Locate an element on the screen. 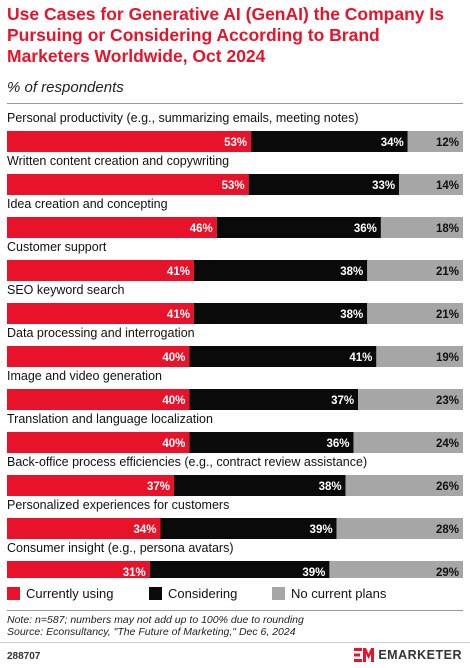  legend-label-no-current-plans: No current plans is located at coordinates (339, 593).